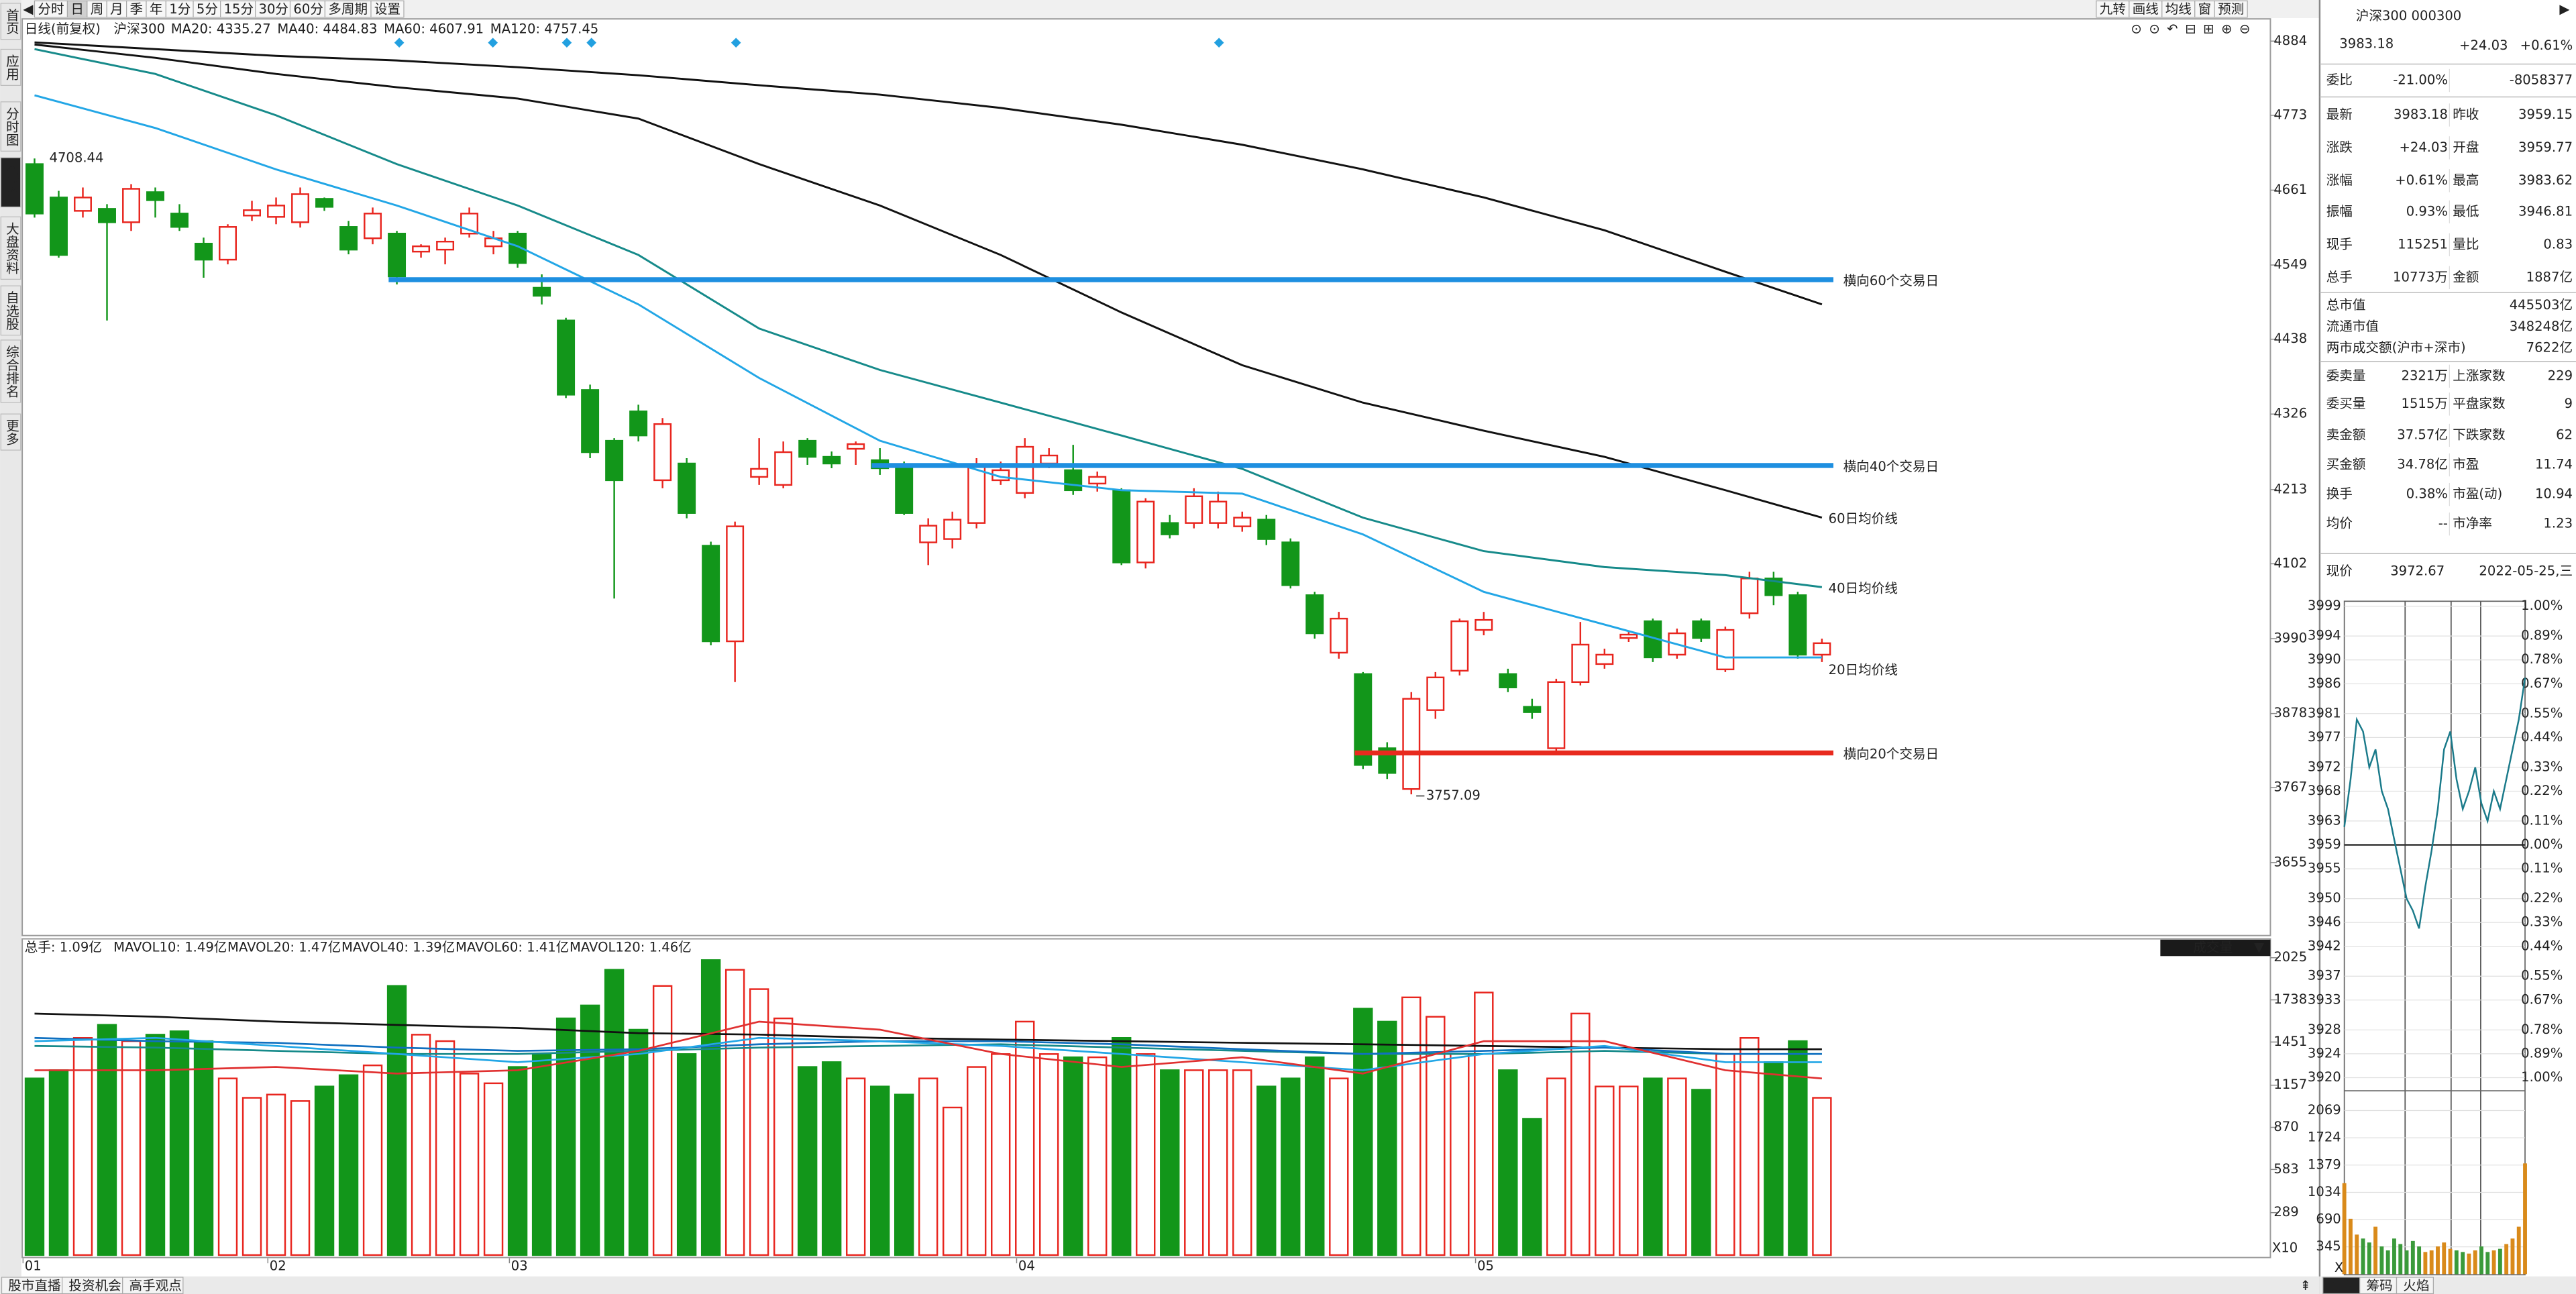 This screenshot has height=1294, width=2576. I want to click on sidebar-label: K线图, so click(11, 179).